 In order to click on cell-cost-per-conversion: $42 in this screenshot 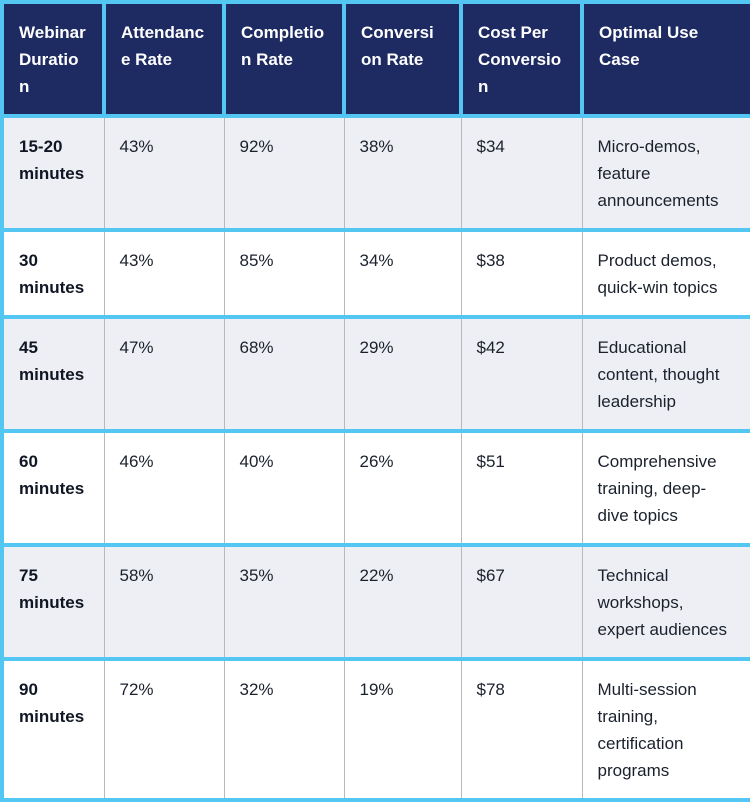, I will do `click(522, 375)`.